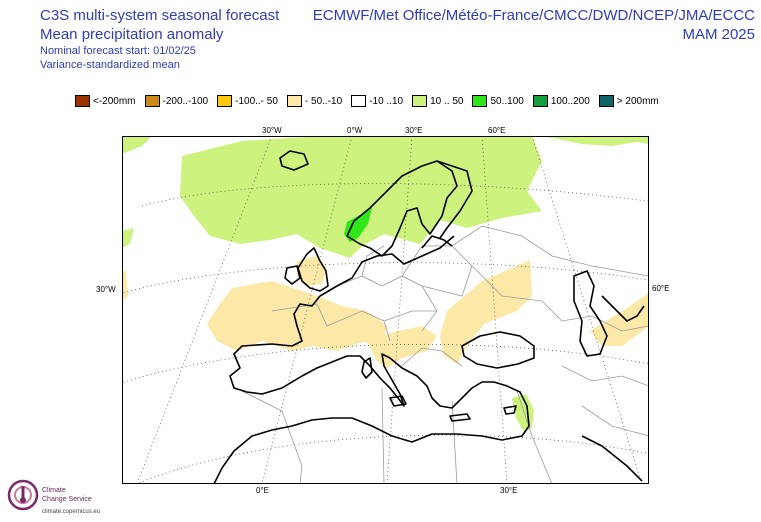 This screenshot has height=522, width=761. Describe the element at coordinates (110, 65) in the screenshot. I see `method-text: Variance-standardized mean` at that location.